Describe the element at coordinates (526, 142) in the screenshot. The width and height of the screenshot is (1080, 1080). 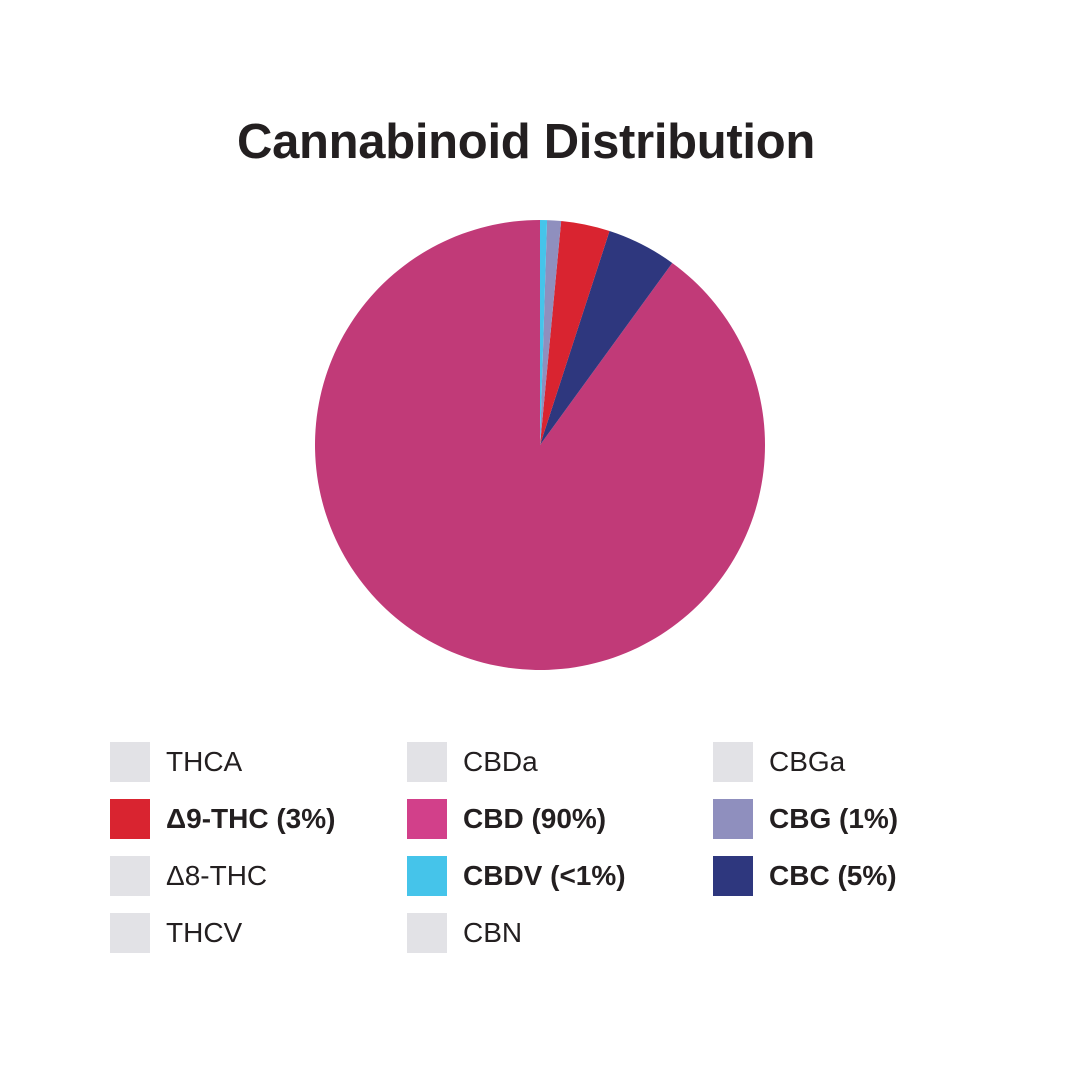
I see `chart-title: Cannabinoid Distribution` at that location.